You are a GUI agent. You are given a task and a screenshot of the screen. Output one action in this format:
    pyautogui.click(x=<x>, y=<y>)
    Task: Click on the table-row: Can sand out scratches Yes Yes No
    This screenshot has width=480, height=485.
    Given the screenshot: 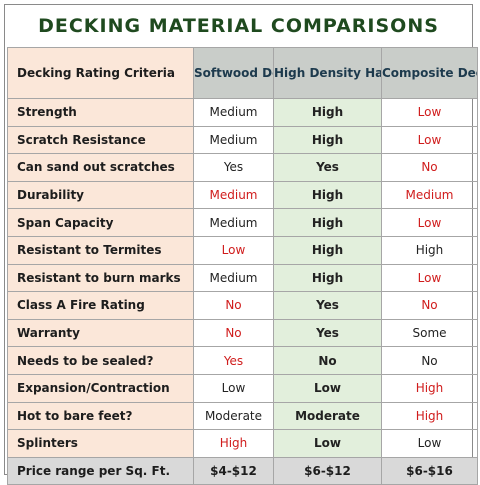 What is the action you would take?
    pyautogui.click(x=242, y=167)
    